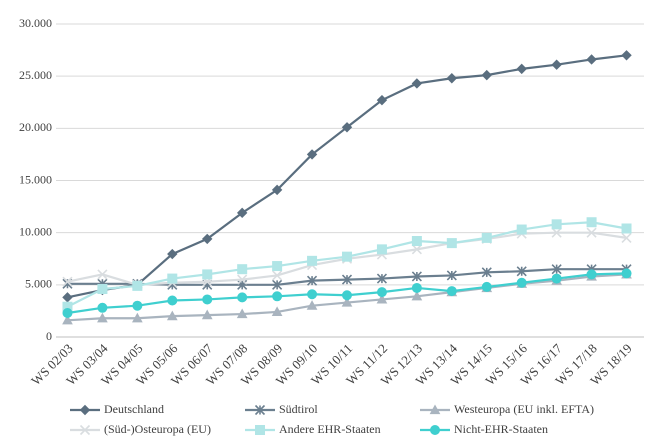 The height and width of the screenshot is (440, 648). What do you see at coordinates (524, 409) in the screenshot?
I see `legend-label: Westeuropa (EU inkl. EFTA)` at bounding box center [524, 409].